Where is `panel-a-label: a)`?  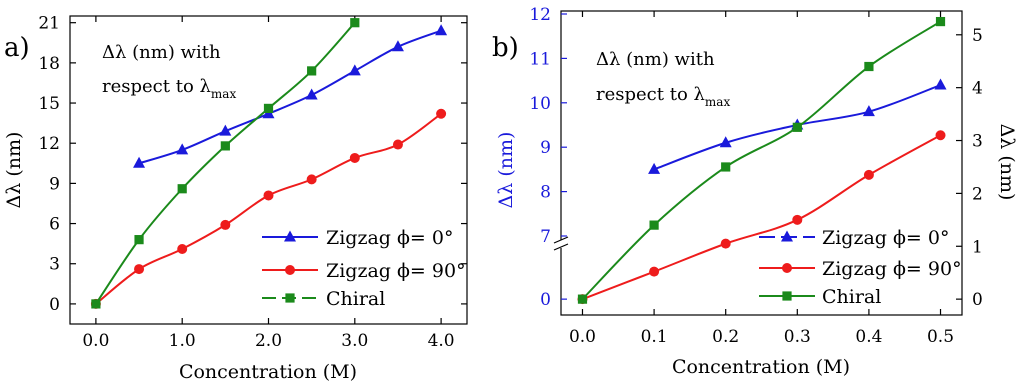
panel-a-label: a) is located at coordinates (17, 48).